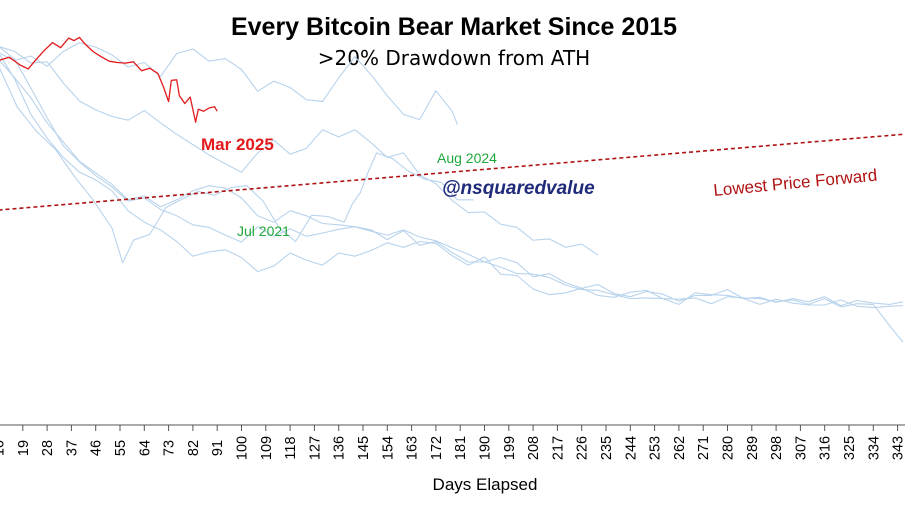 The image size is (905, 509). What do you see at coordinates (874, 448) in the screenshot?
I see `x-tick-label: 334` at bounding box center [874, 448].